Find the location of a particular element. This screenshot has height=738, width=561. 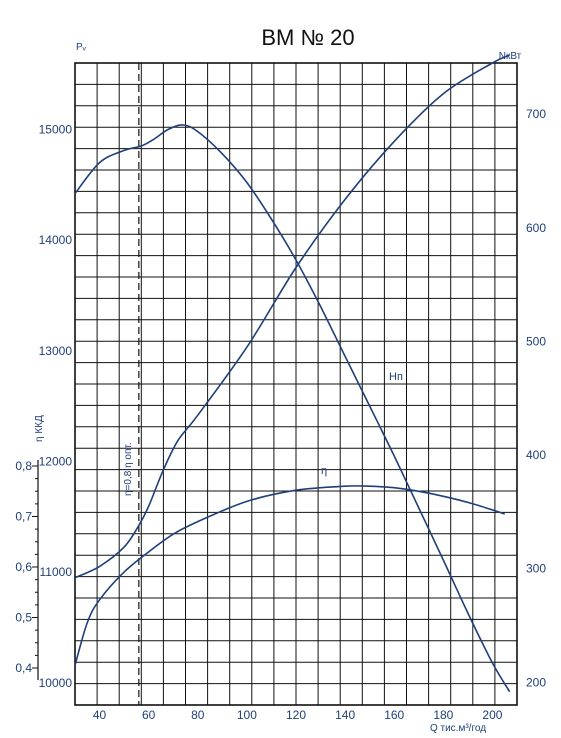

series-label: η is located at coordinates (324, 471).